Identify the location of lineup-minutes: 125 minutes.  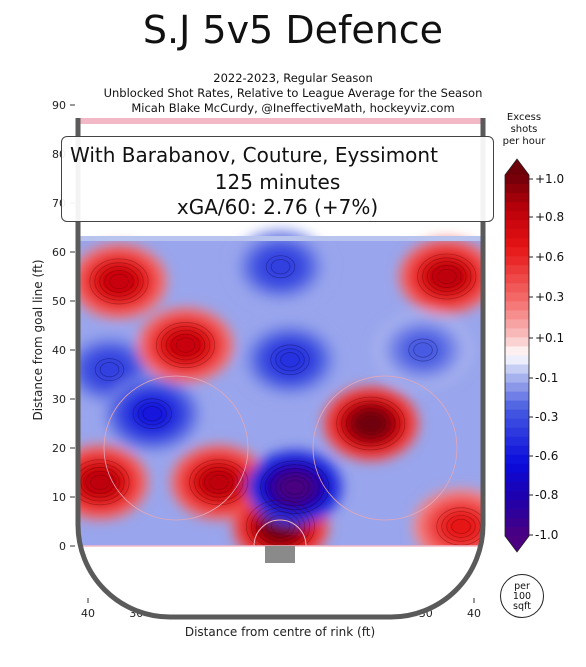
(277, 182).